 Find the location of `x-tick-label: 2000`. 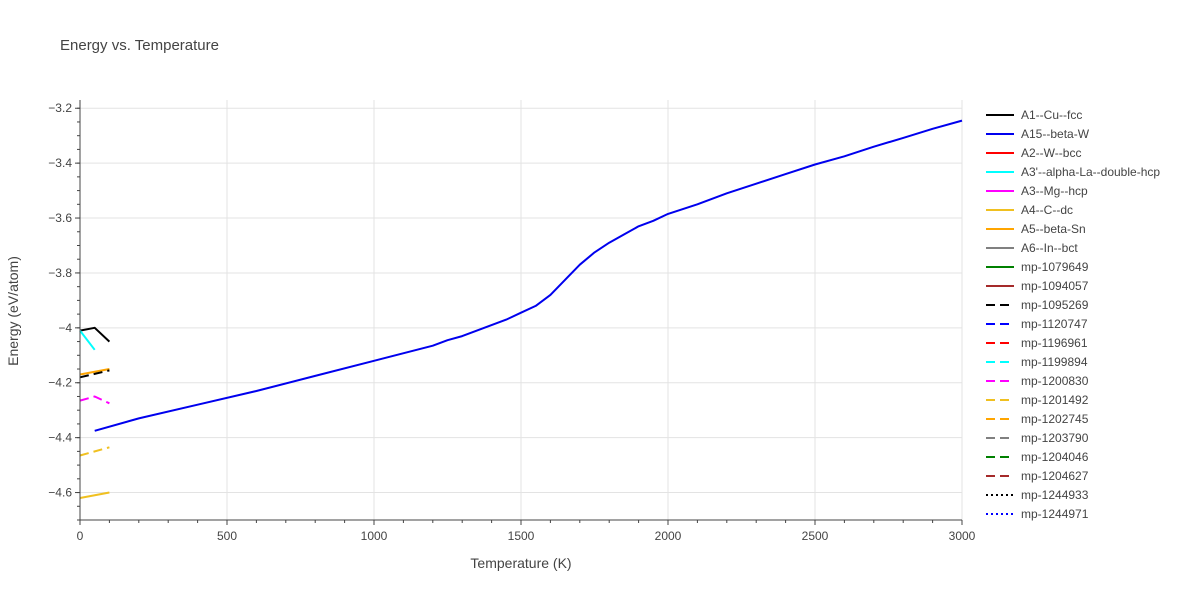

x-tick-label: 2000 is located at coordinates (668, 536).